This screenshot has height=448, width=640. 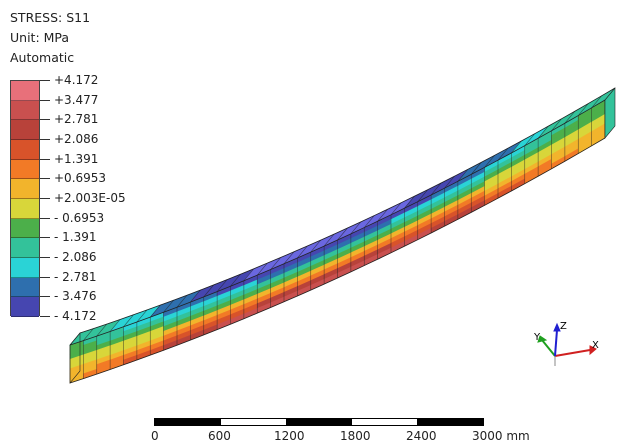 I want to click on legend-value: +2.003E-05, so click(x=90, y=198).